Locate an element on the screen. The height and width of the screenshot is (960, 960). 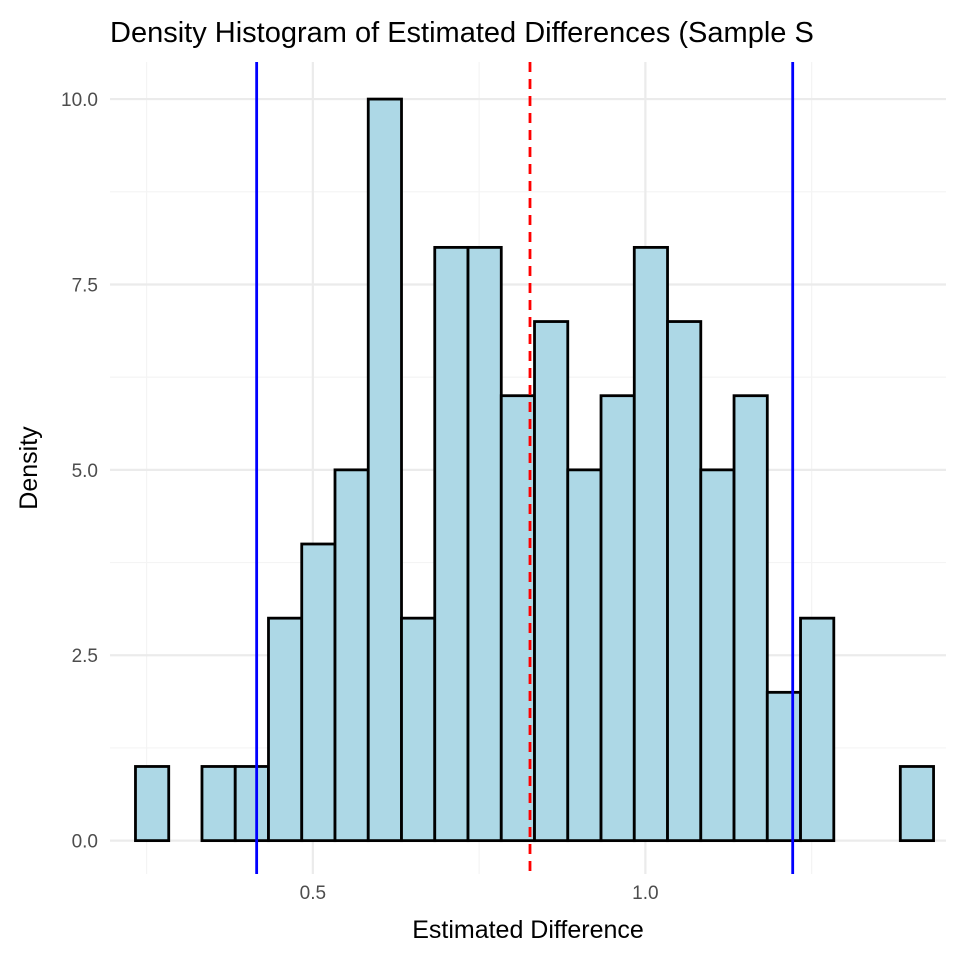
x-tick-label: 0.5 is located at coordinates (313, 893).